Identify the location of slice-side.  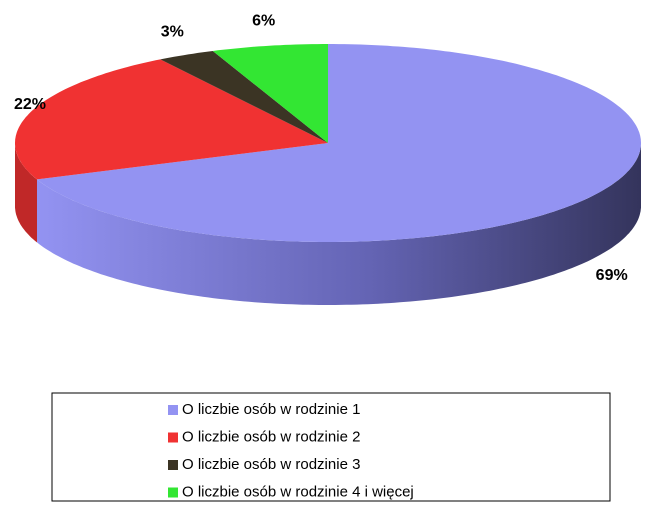
(26, 193).